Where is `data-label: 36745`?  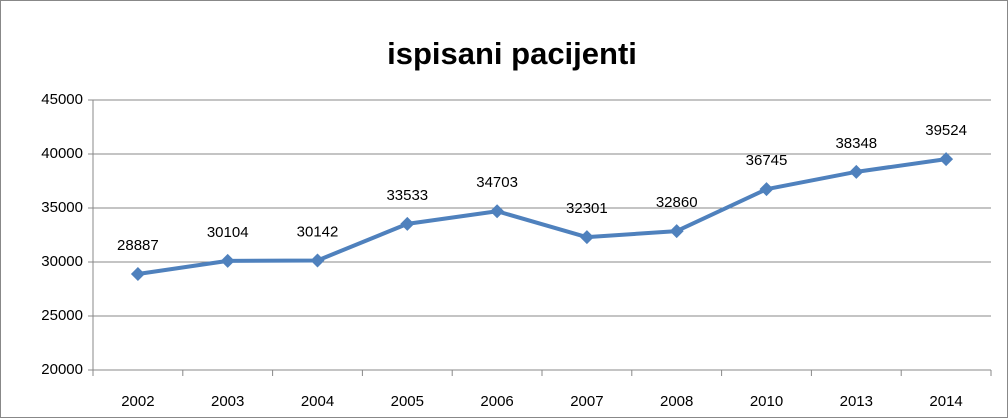 data-label: 36745 is located at coordinates (767, 160).